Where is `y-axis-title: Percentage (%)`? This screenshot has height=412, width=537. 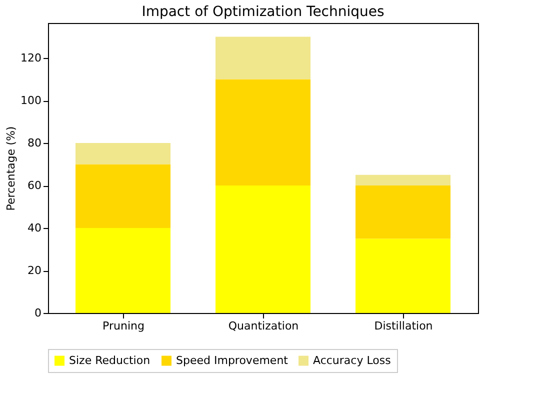 y-axis-title: Percentage (%) is located at coordinates (11, 168).